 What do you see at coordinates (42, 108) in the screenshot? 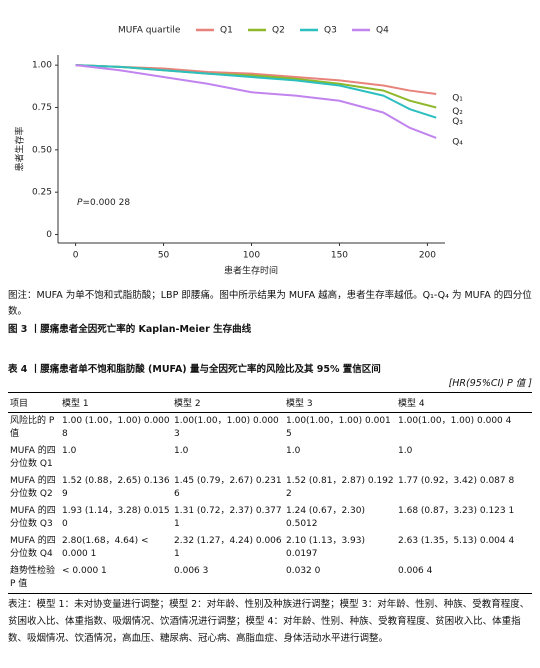
I see `y-tick-label: 0.75` at bounding box center [42, 108].